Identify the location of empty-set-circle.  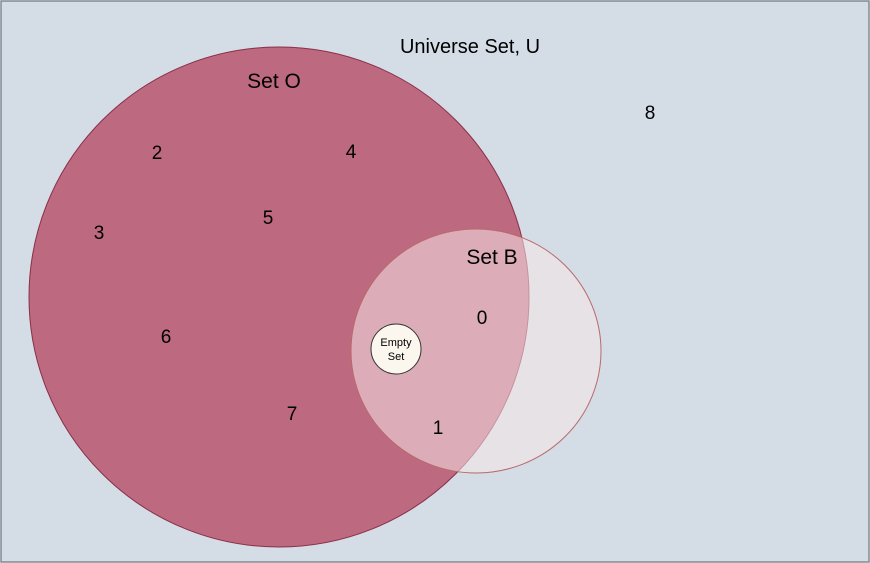
(396, 349).